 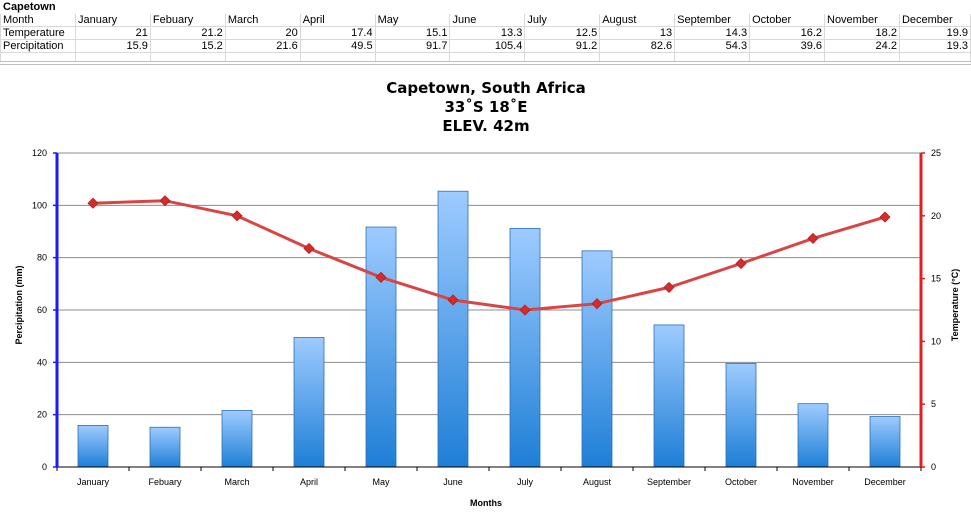 I want to click on right-axis-tick-label: 20, so click(x=936, y=216).